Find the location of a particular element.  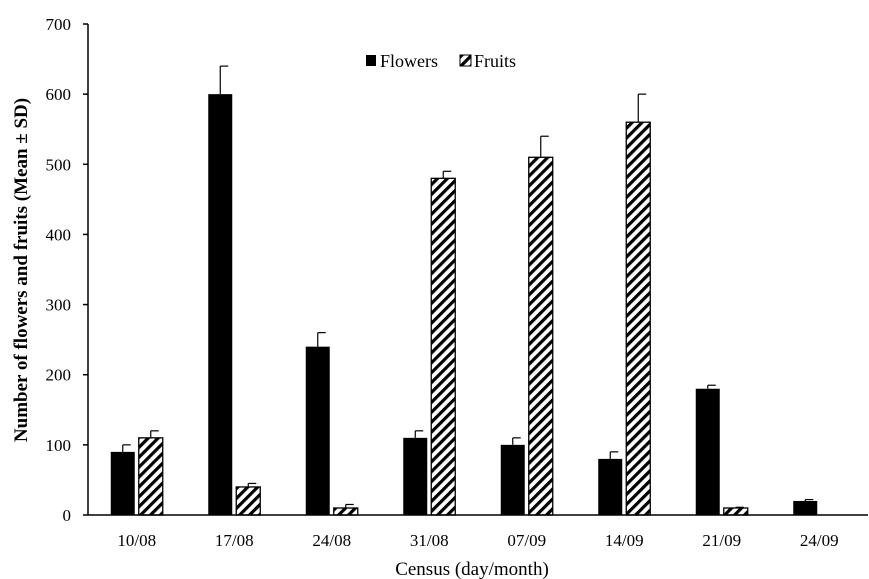

y-axis-ticks: 0 100 200 300 400 500 600 700 is located at coordinates (67, 270).